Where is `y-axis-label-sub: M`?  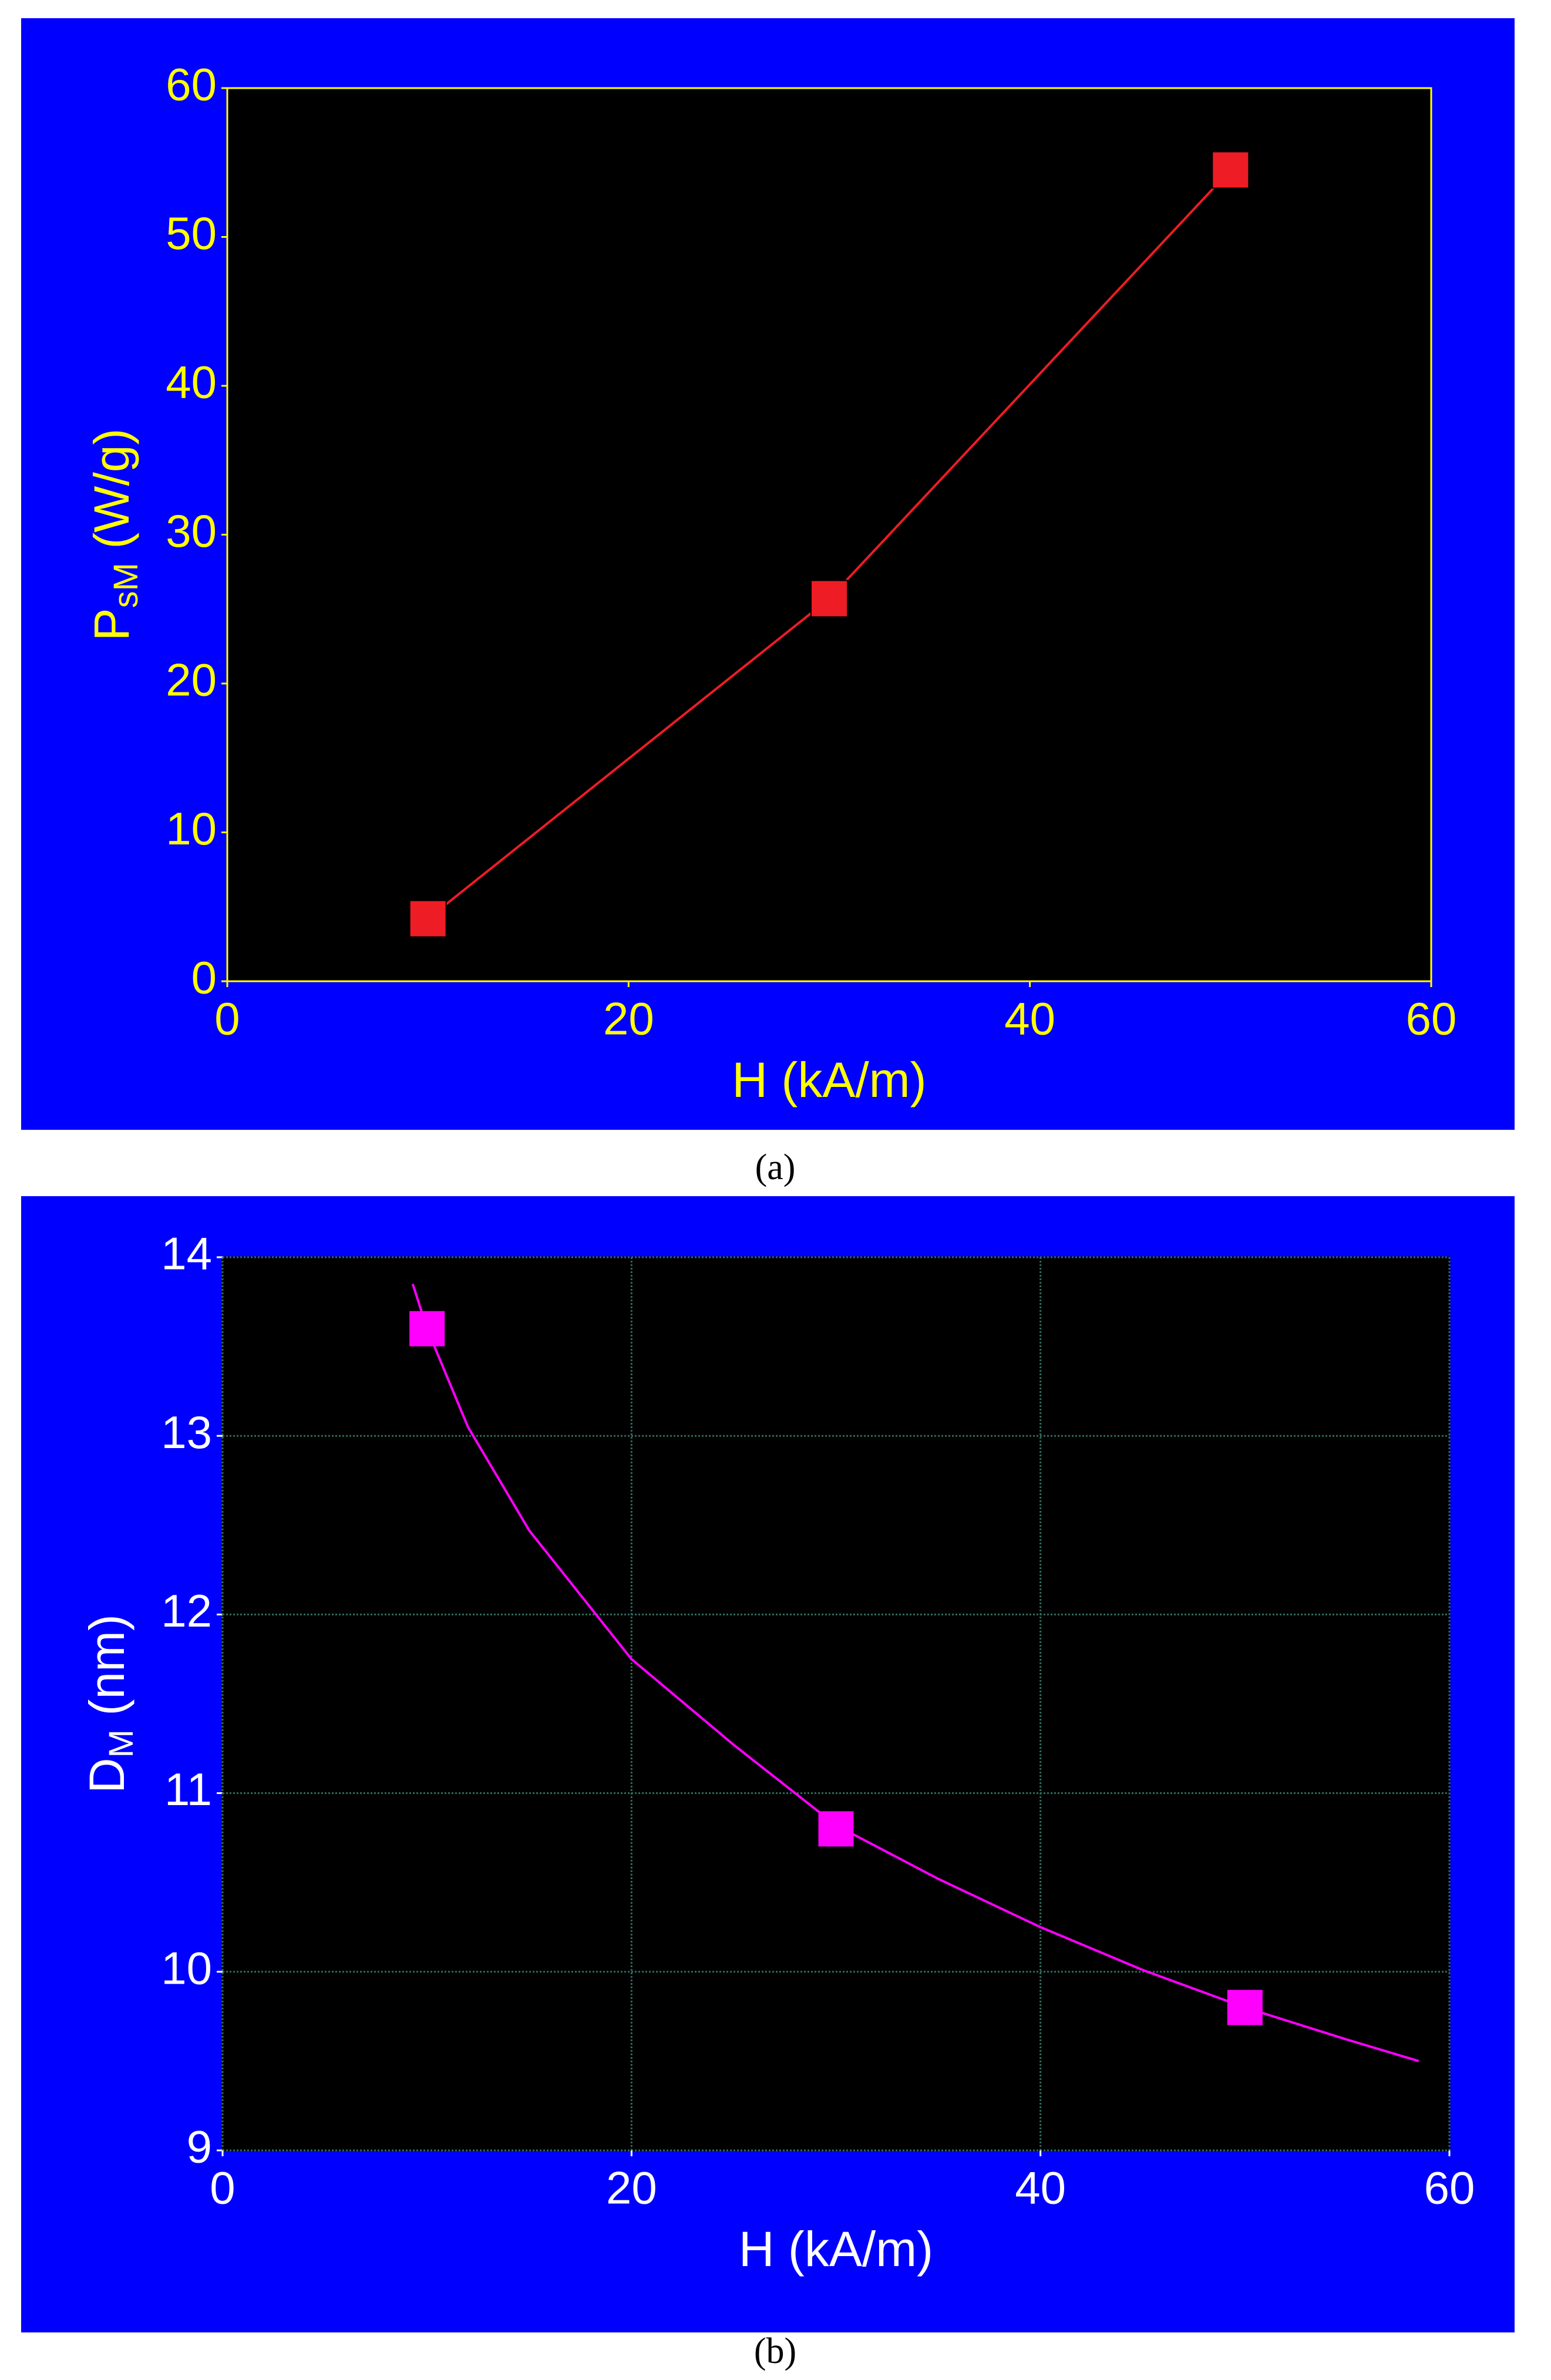
y-axis-label-sub: M is located at coordinates (121, 1744).